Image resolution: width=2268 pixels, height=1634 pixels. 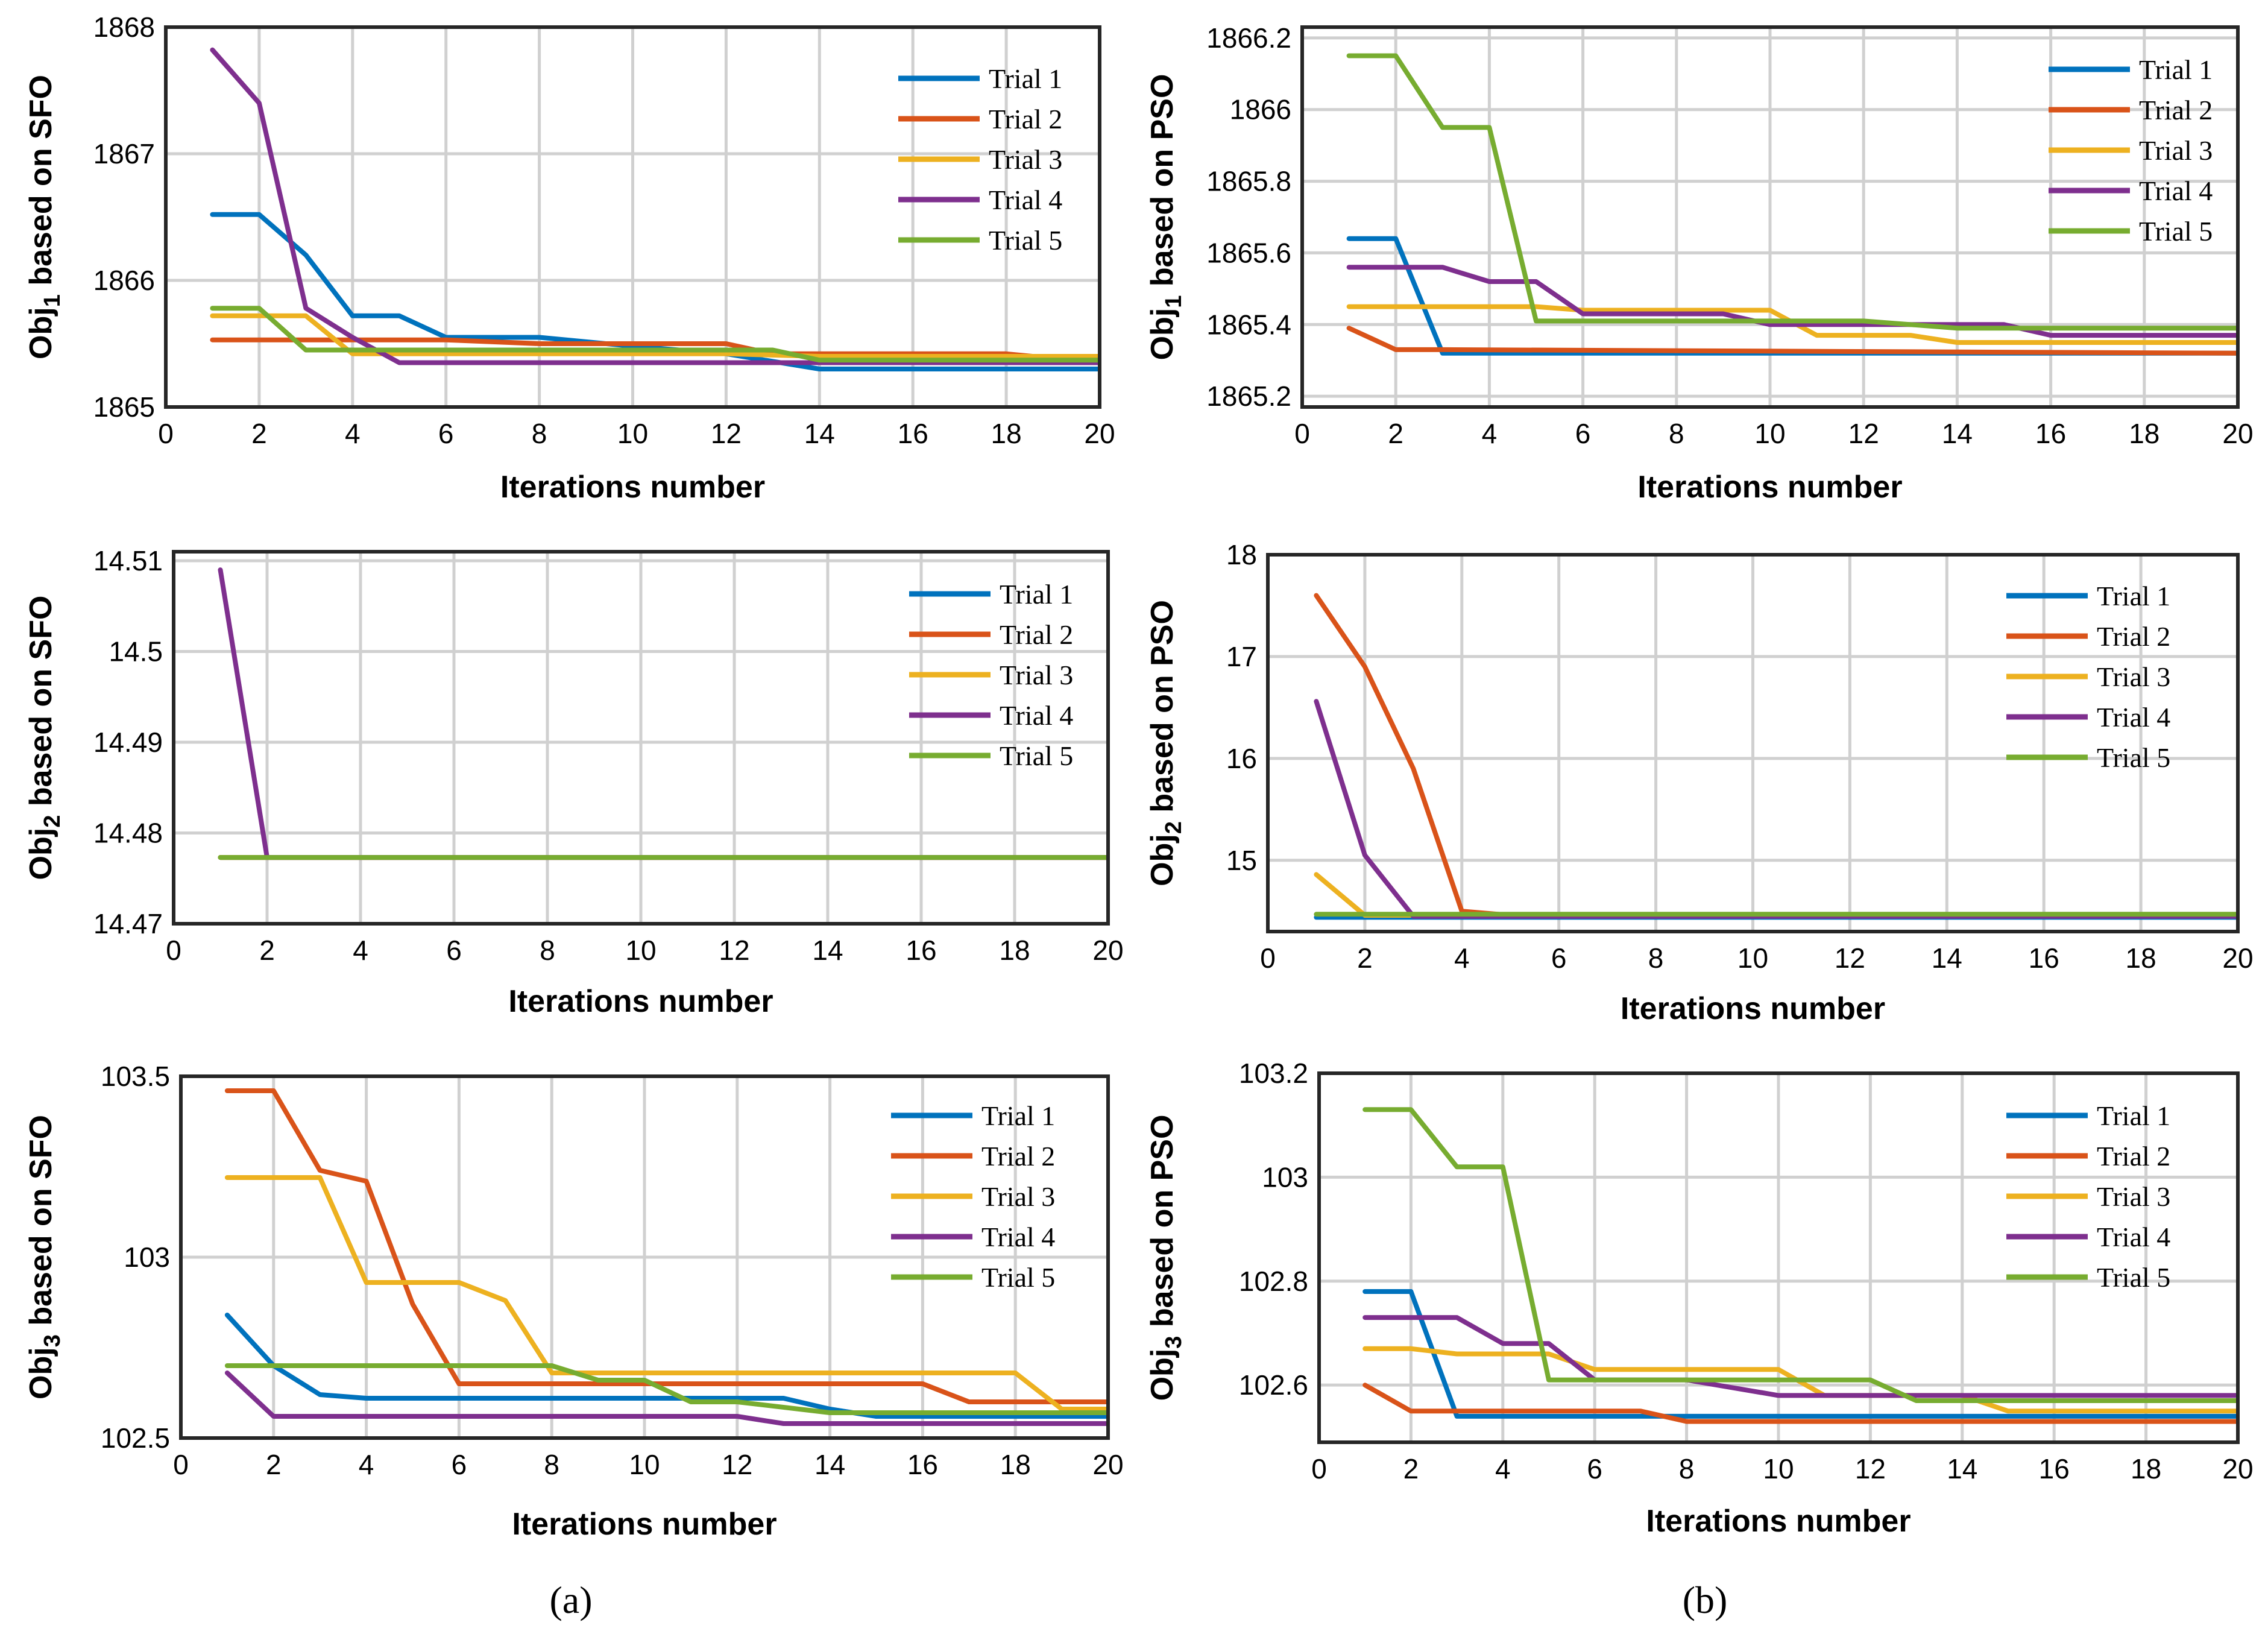 What do you see at coordinates (1163, 711) in the screenshot?
I see `y-axis-label-rest: based on PSO` at bounding box center [1163, 711].